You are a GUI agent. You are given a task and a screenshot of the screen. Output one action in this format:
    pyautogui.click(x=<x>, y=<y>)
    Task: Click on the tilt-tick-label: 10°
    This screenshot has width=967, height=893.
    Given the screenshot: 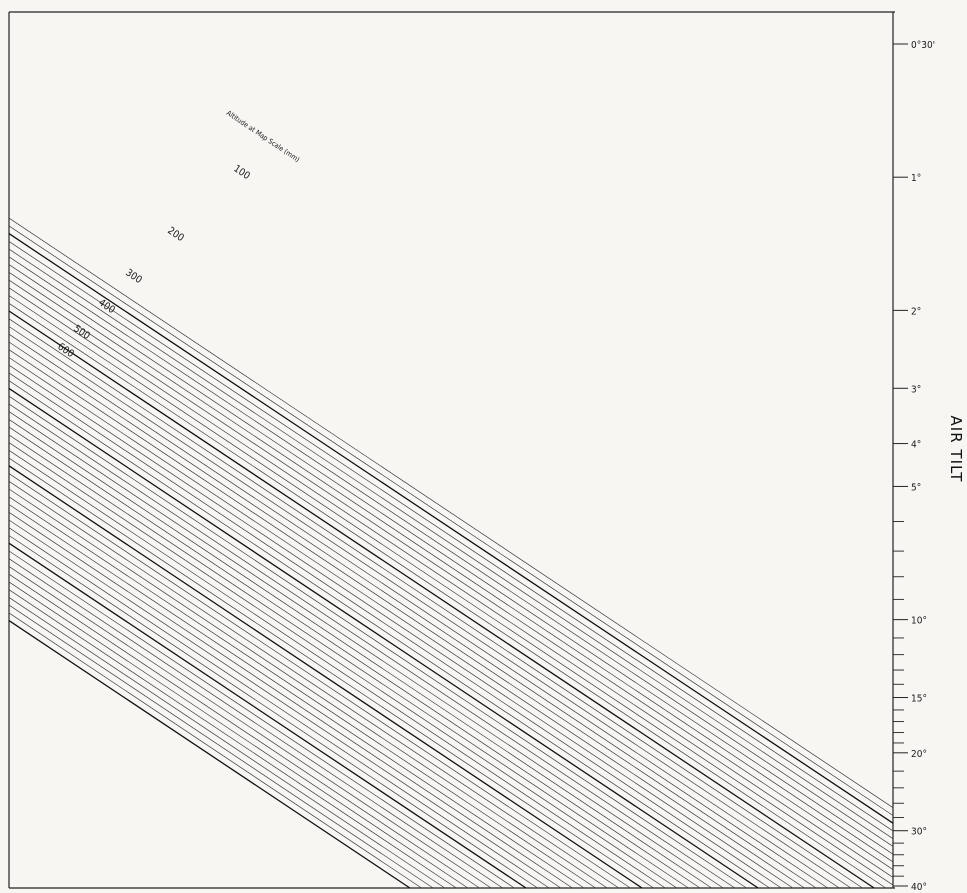 What is the action you would take?
    pyautogui.click(x=919, y=621)
    